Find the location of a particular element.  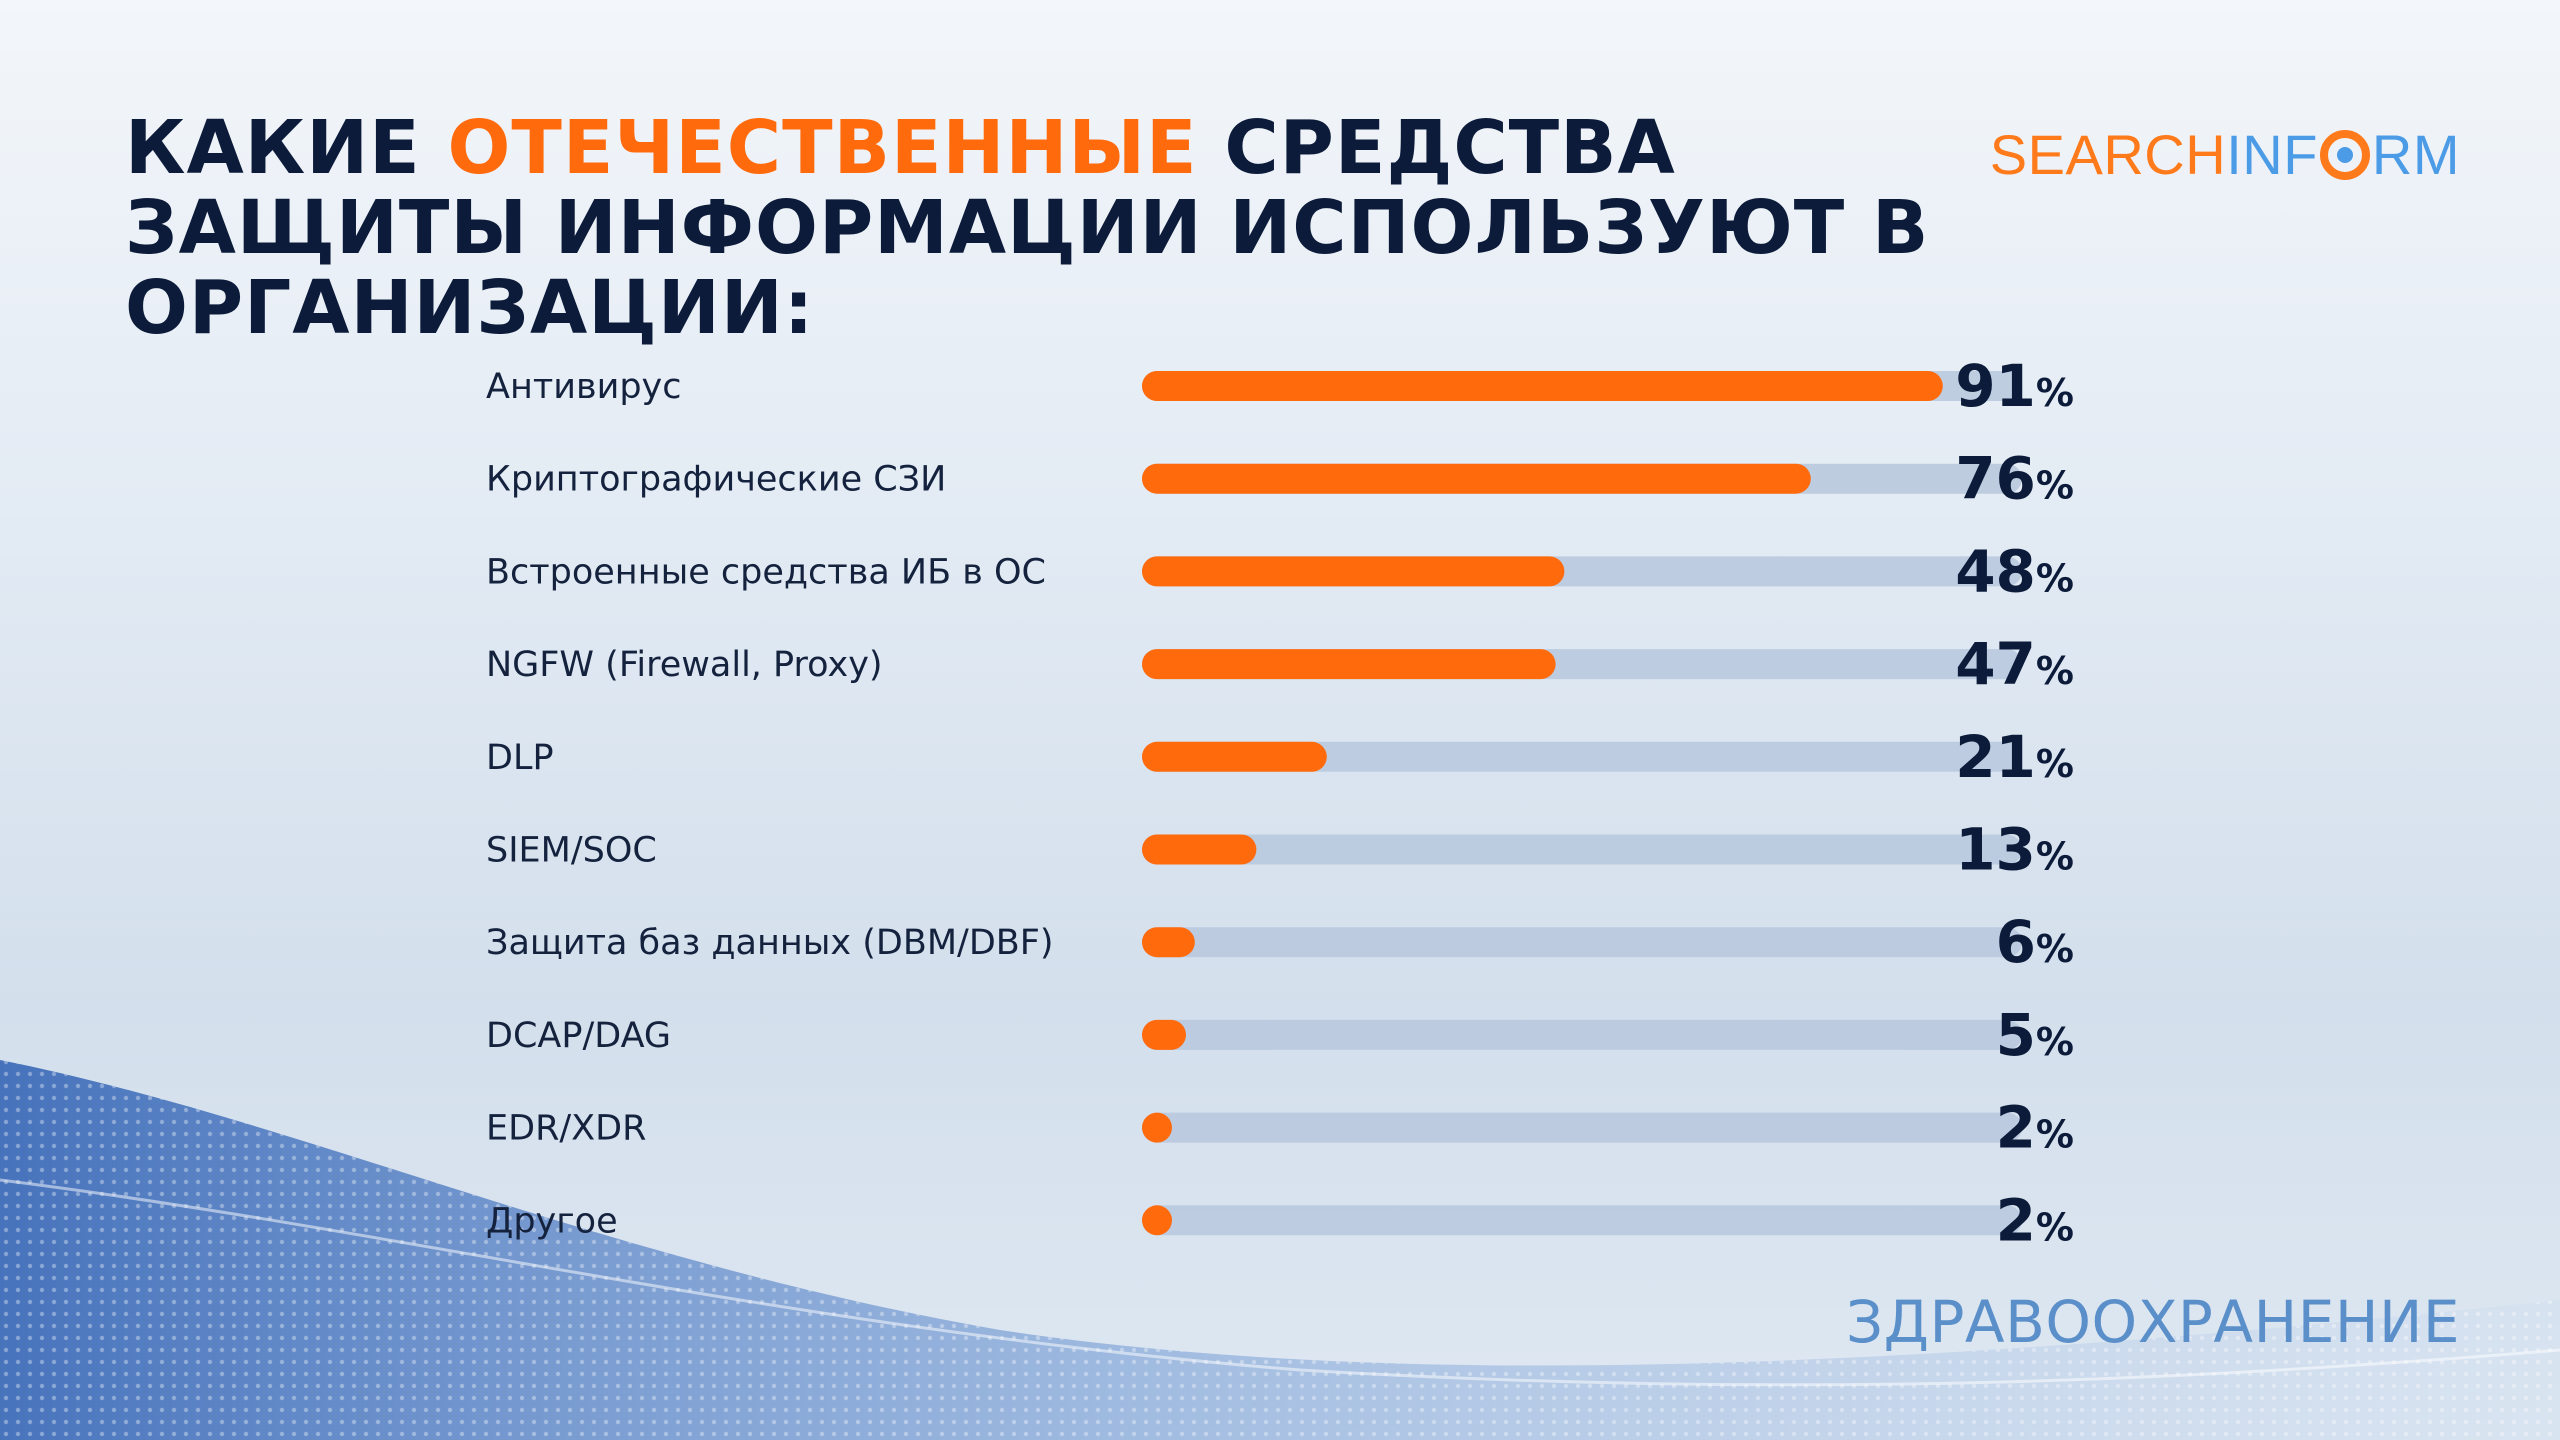

value-label: 91% is located at coordinates (2014, 386).